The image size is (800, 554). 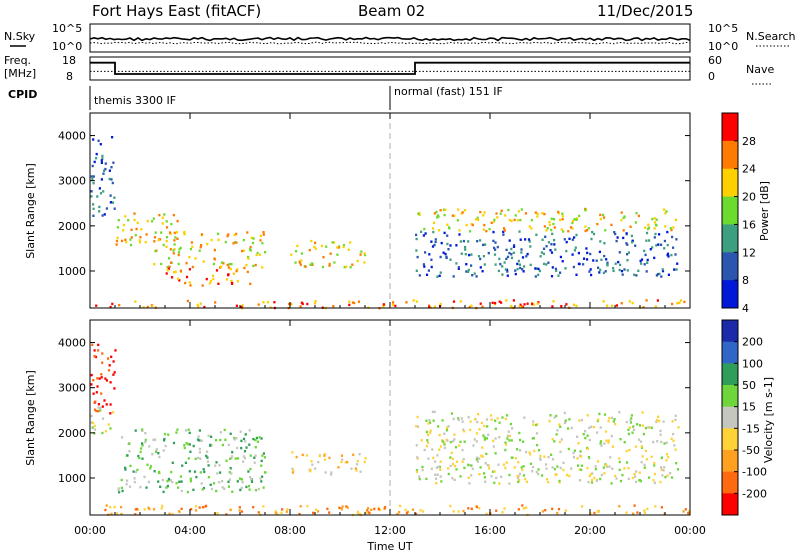 What do you see at coordinates (448, 91) in the screenshot?
I see `cpid-mode-2: normal (fast) 151 IF` at bounding box center [448, 91].